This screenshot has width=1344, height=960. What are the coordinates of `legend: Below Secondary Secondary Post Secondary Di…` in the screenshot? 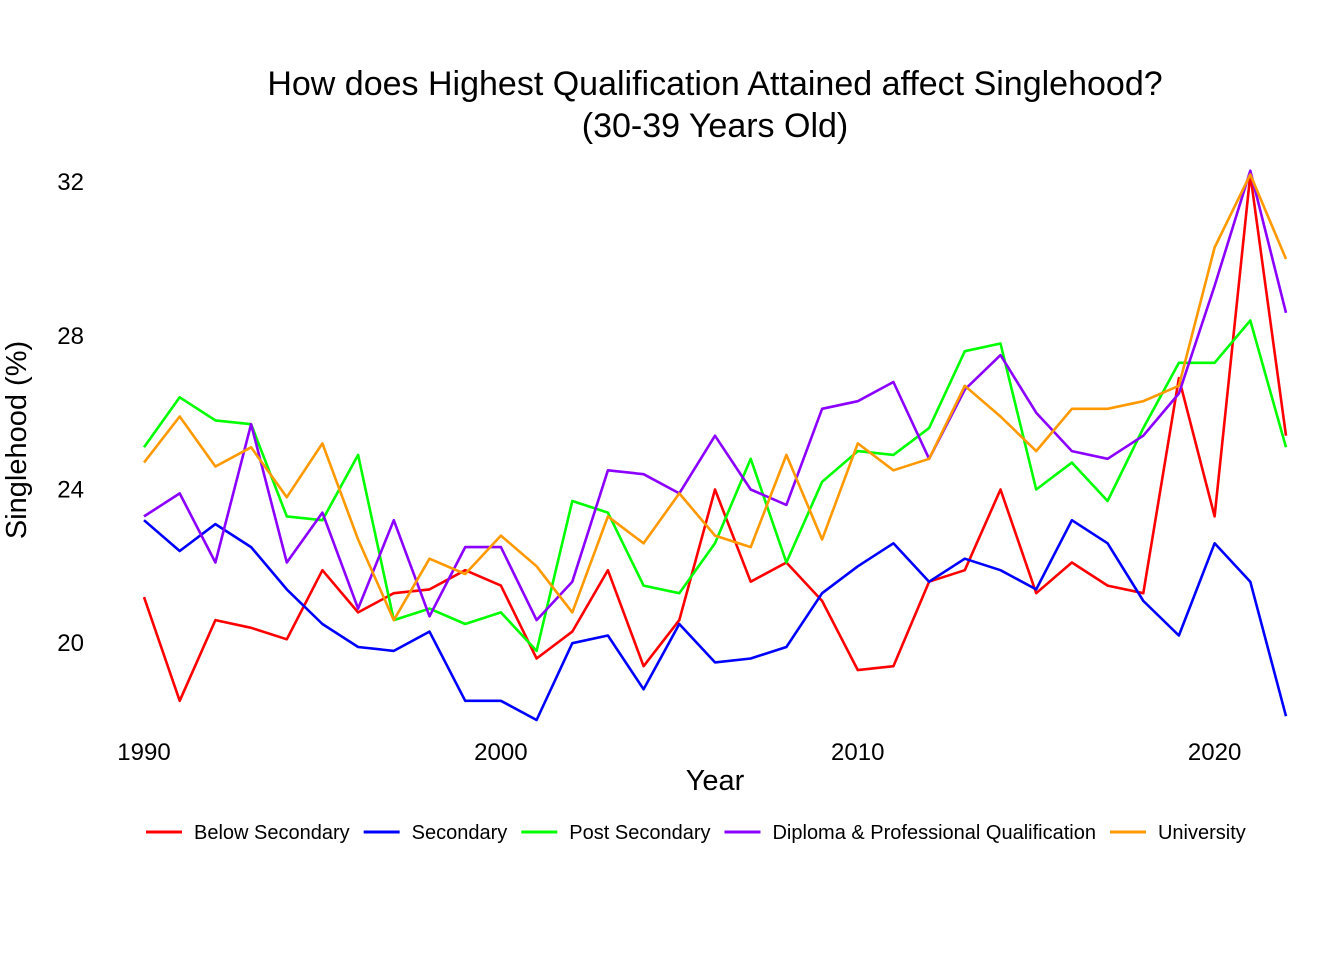 It's located at (696, 833).